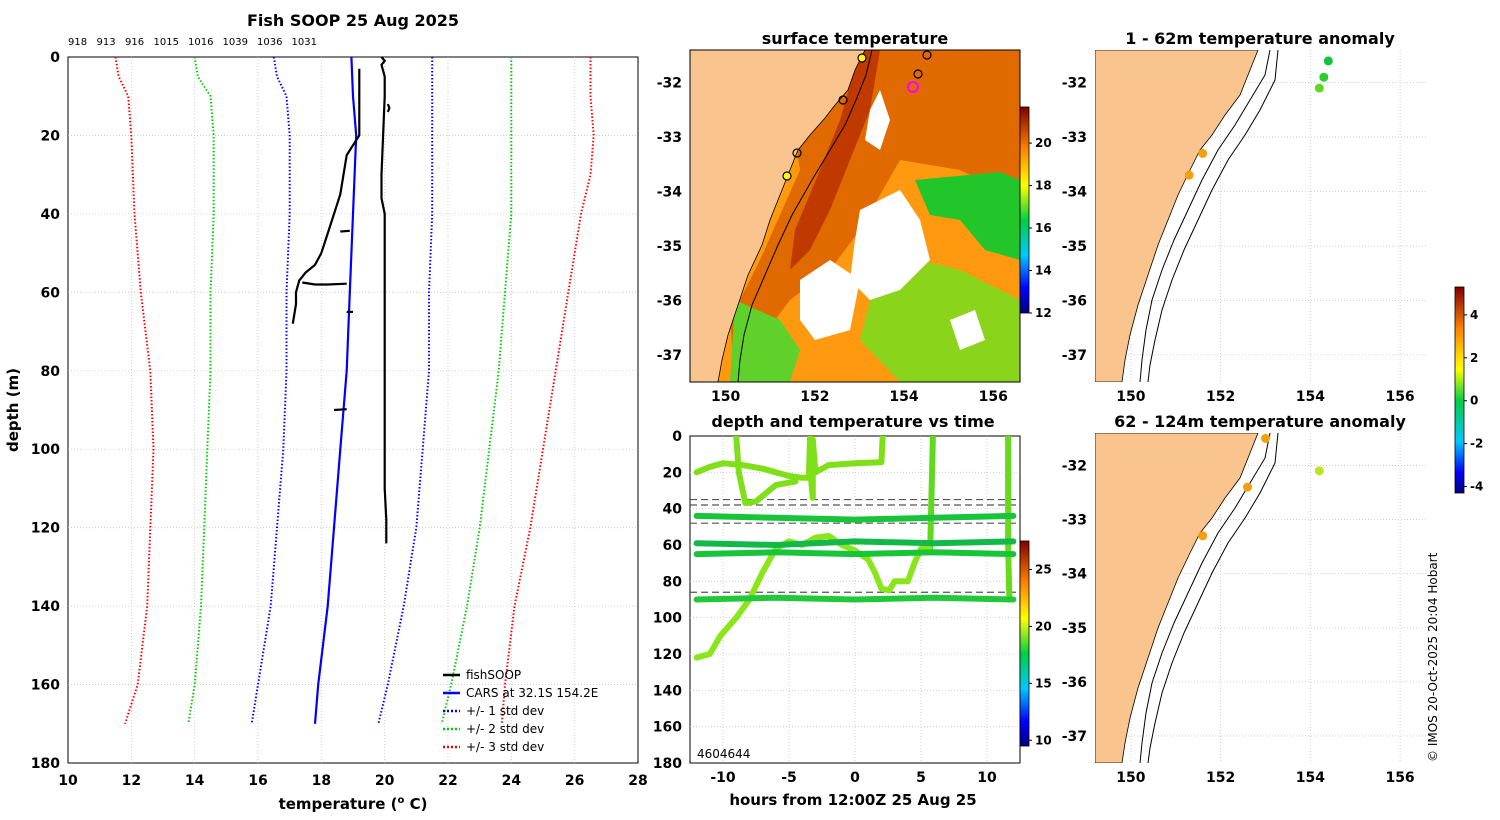 This screenshot has width=1500, height=820. What do you see at coordinates (1258, 118) in the screenshot?
I see `anomaly-shallow-points` at bounding box center [1258, 118].